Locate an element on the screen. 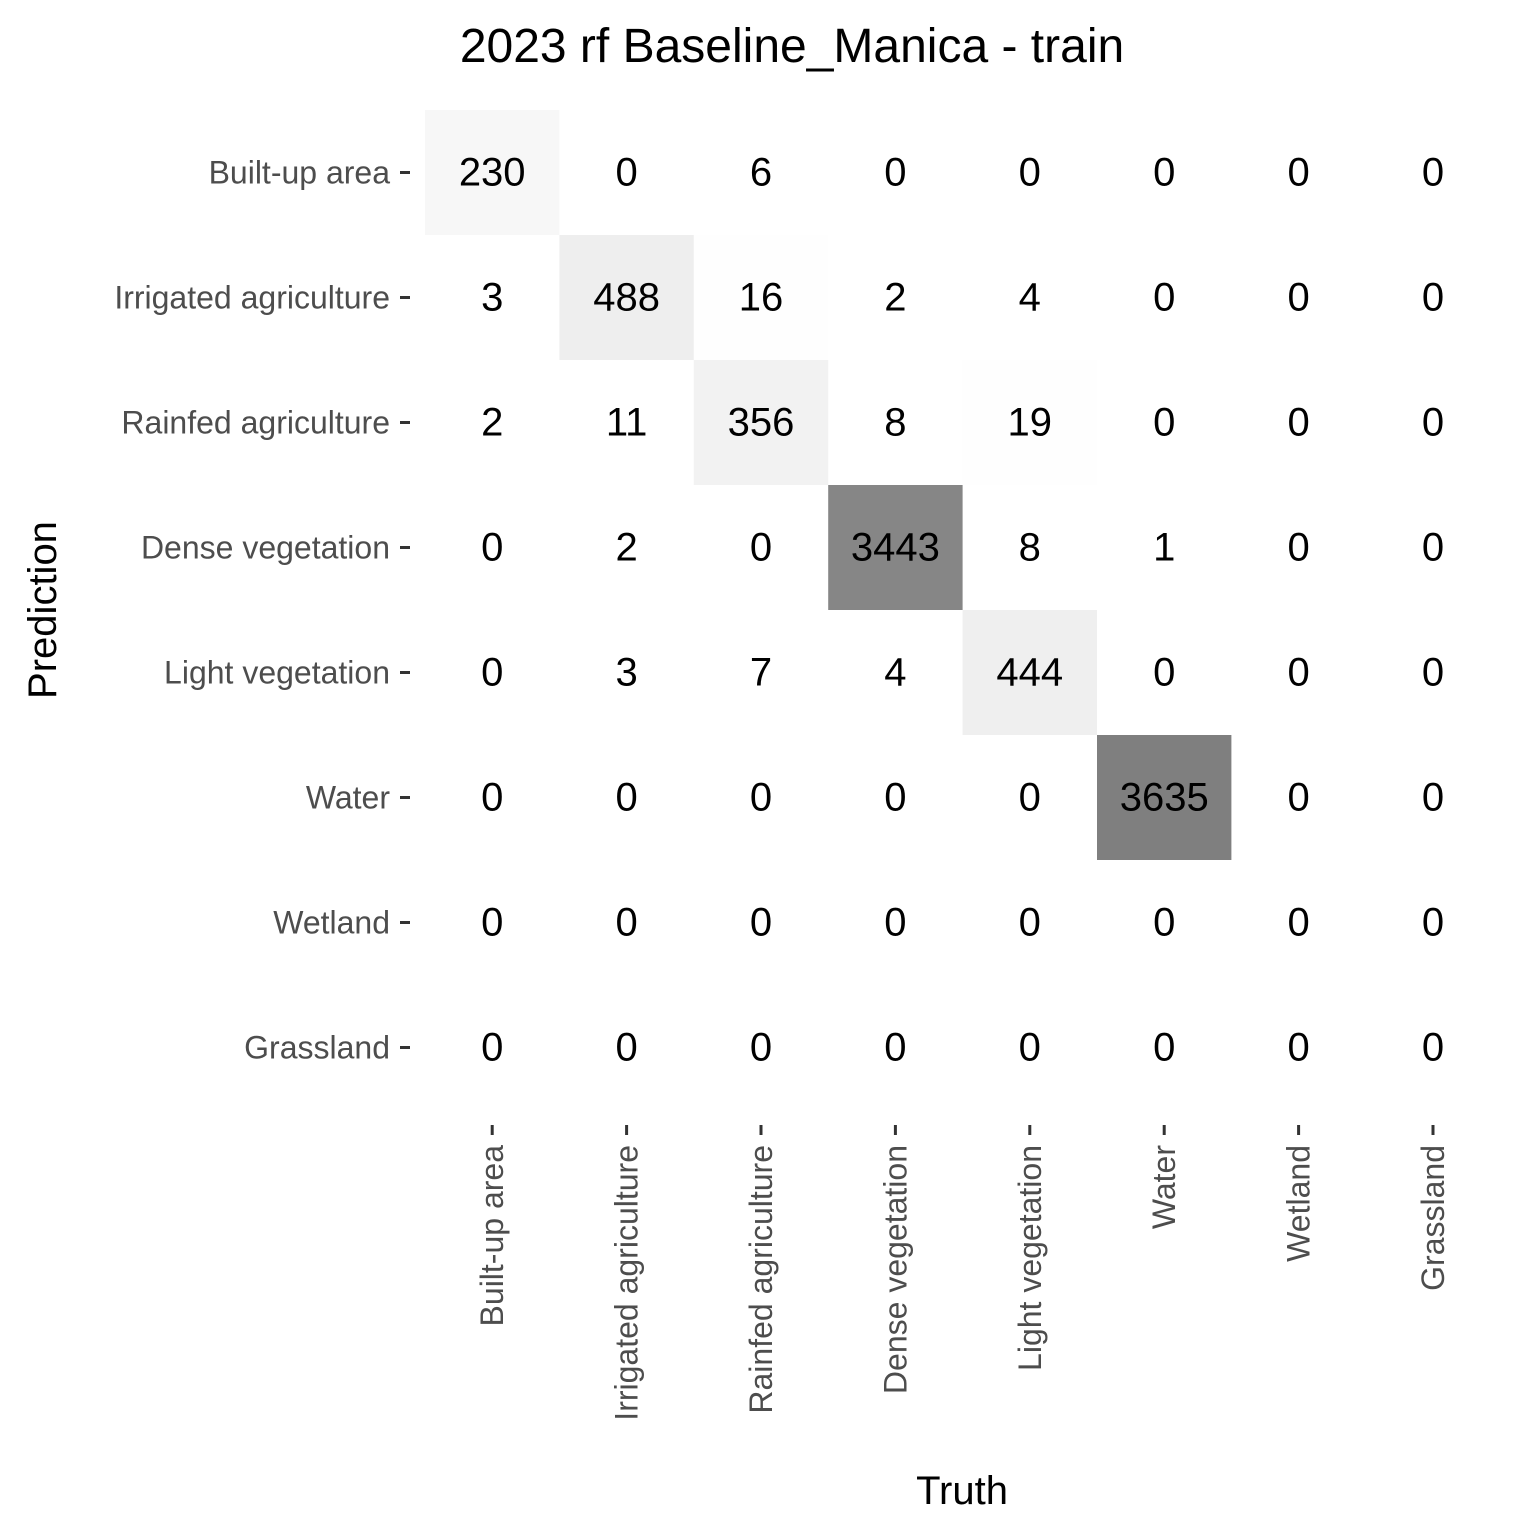 This screenshot has height=1535, width=1535. x-tick-label-dense-vegetation: Dense vegetation is located at coordinates (895, 1269).